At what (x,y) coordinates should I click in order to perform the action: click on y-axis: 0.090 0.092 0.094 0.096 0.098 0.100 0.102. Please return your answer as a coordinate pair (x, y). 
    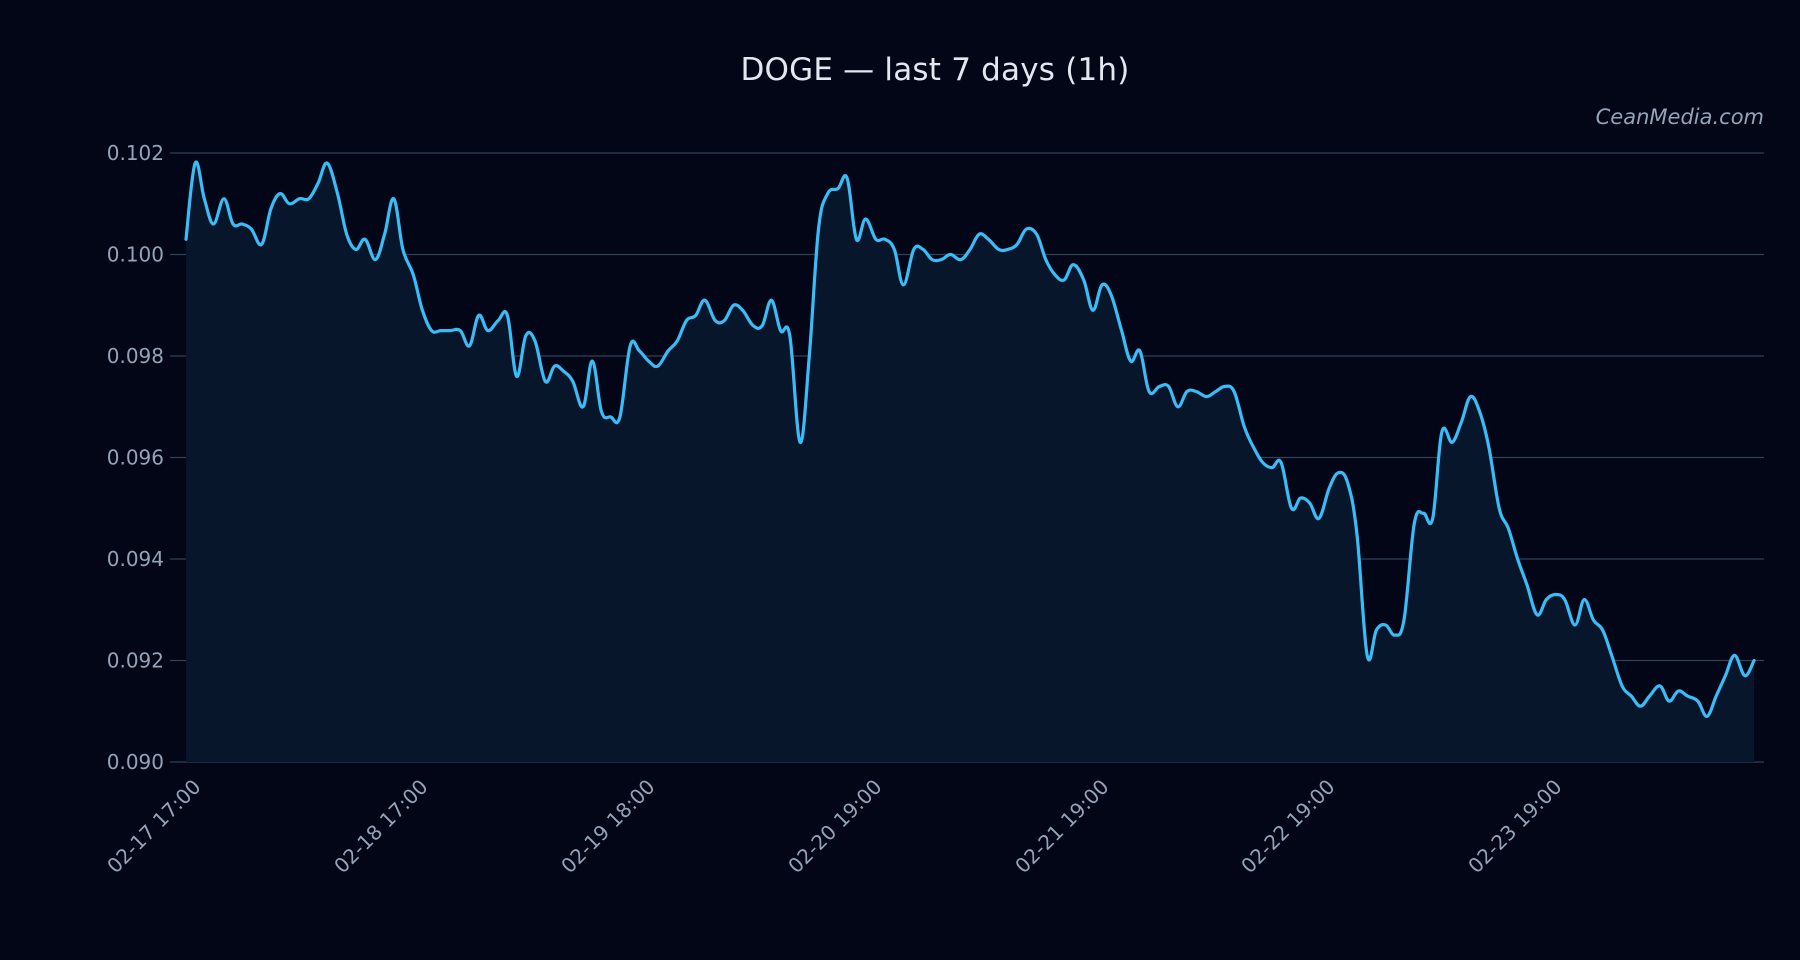
    Looking at the image, I should click on (135, 457).